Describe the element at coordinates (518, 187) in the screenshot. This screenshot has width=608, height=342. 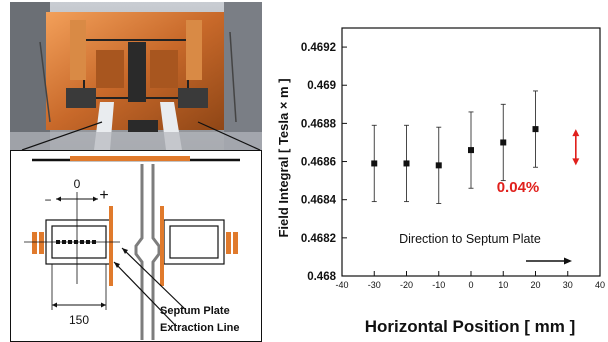
I see `variation-label: 0.04%` at that location.